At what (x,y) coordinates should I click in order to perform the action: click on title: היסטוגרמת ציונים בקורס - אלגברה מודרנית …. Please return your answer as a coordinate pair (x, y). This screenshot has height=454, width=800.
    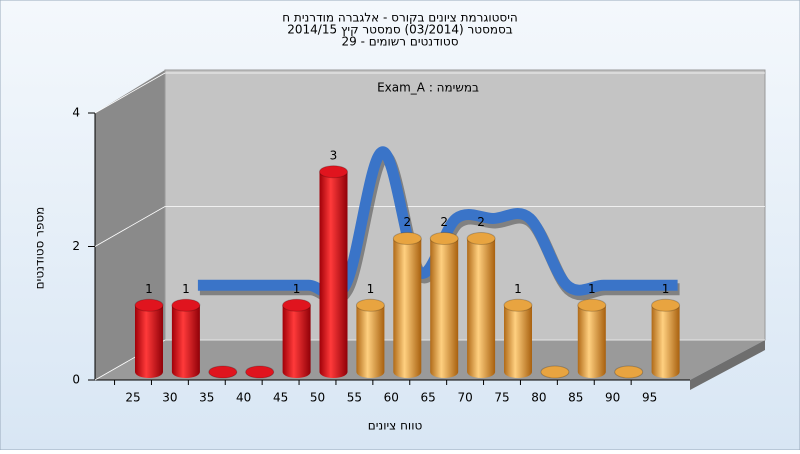
    Looking at the image, I should click on (399, 30).